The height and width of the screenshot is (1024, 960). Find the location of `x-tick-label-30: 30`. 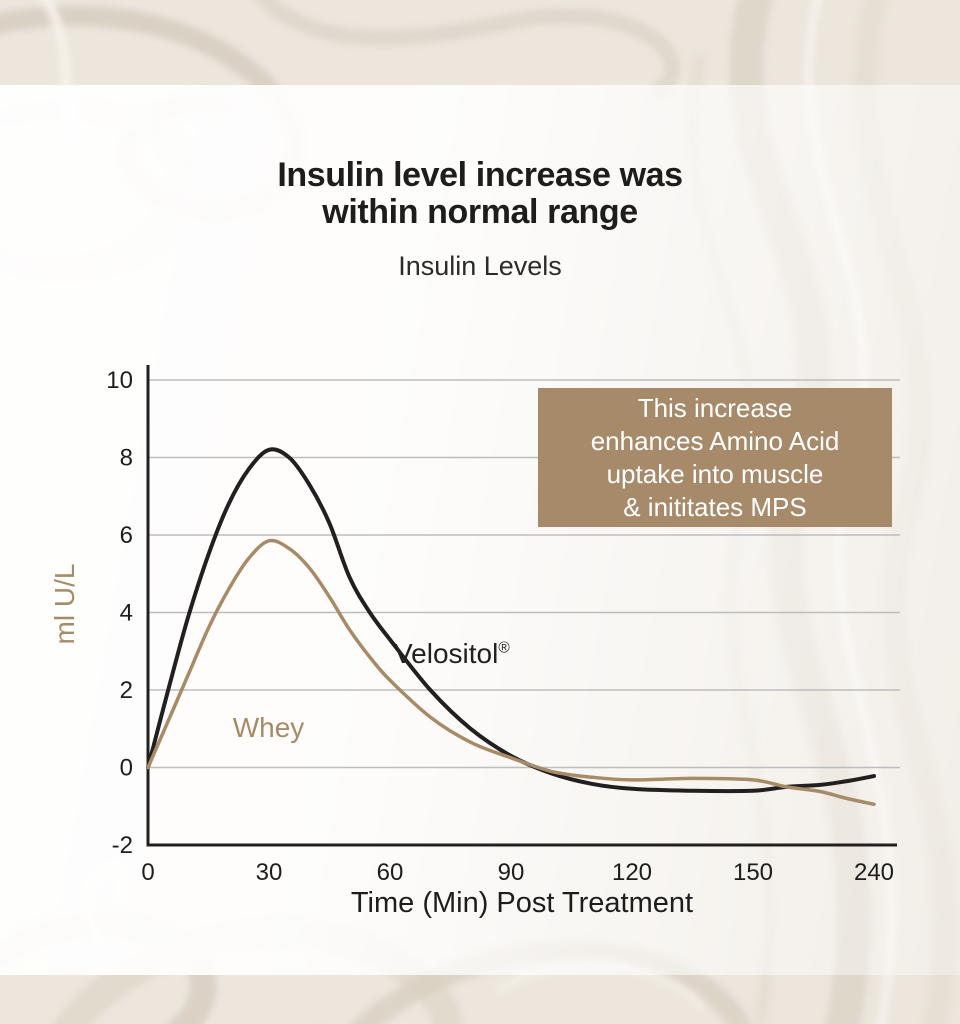

x-tick-label-30: 30 is located at coordinates (269, 872).